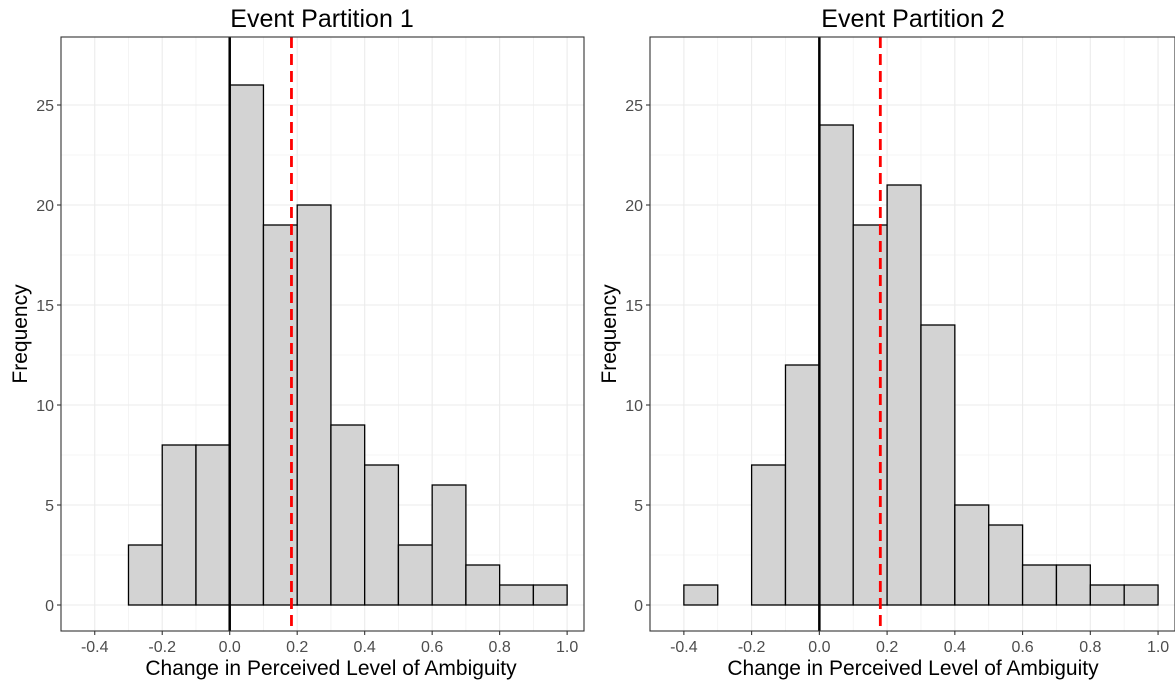 The width and height of the screenshot is (1175, 687). Describe the element at coordinates (321, 19) in the screenshot. I see `chart-title: Event Partition 1` at that location.